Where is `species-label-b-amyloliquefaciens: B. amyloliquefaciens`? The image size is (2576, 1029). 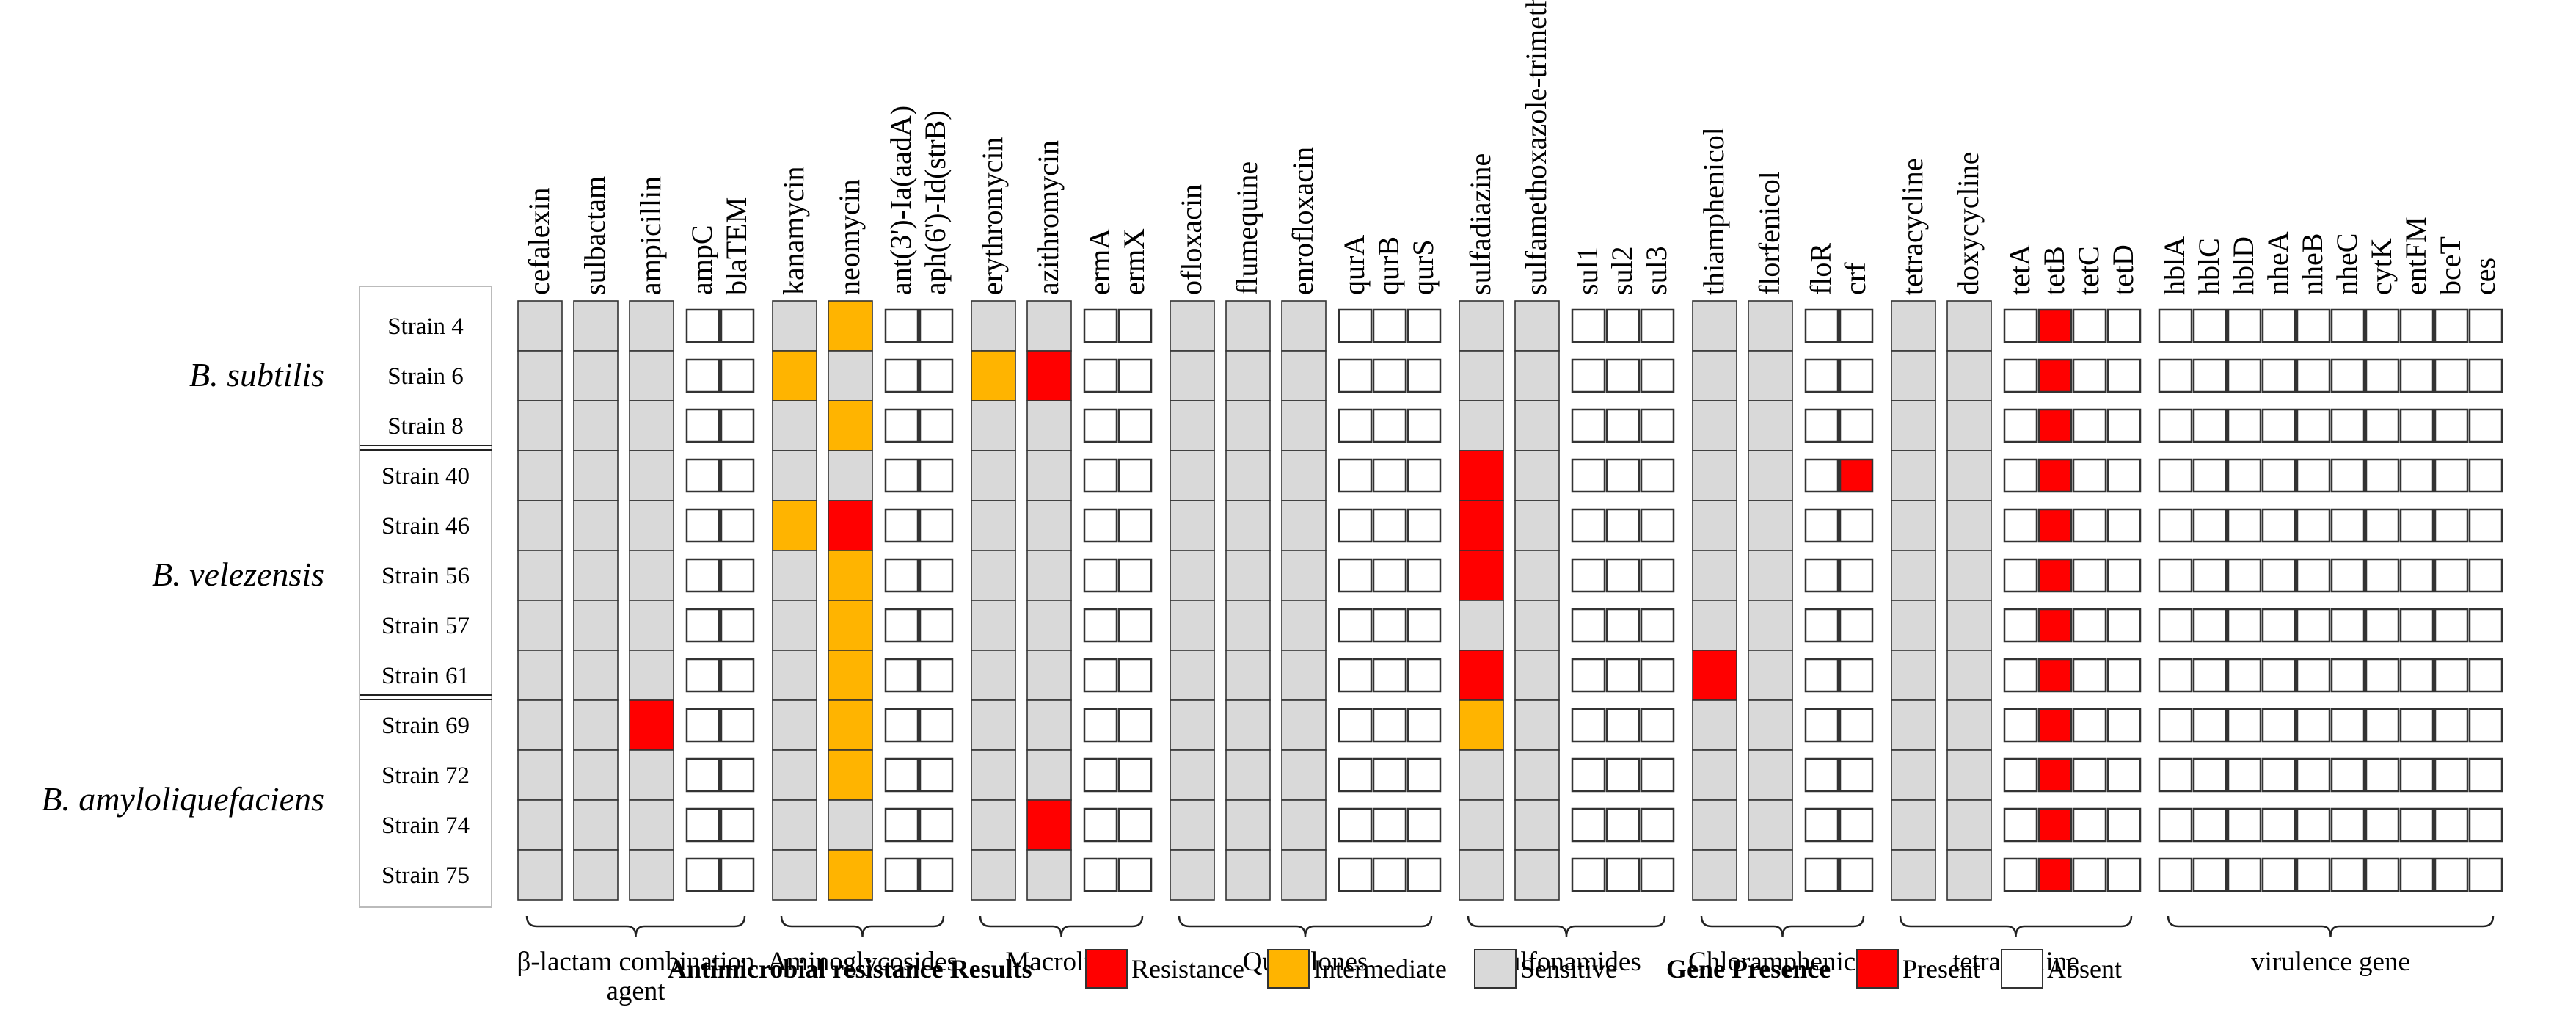
species-label-b-amyloliquefaciens: B. amyloliquefaciens is located at coordinates (183, 799).